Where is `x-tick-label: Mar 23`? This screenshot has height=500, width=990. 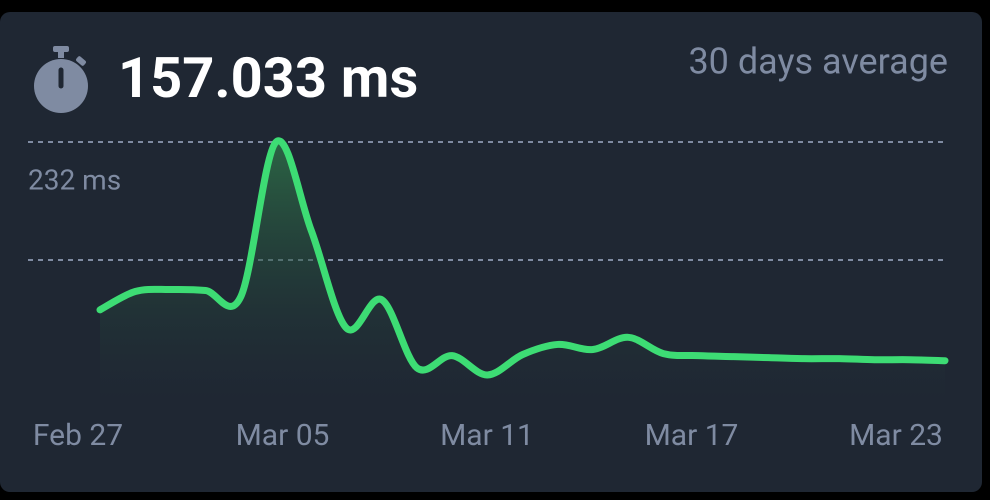
x-tick-label: Mar 23 is located at coordinates (896, 435).